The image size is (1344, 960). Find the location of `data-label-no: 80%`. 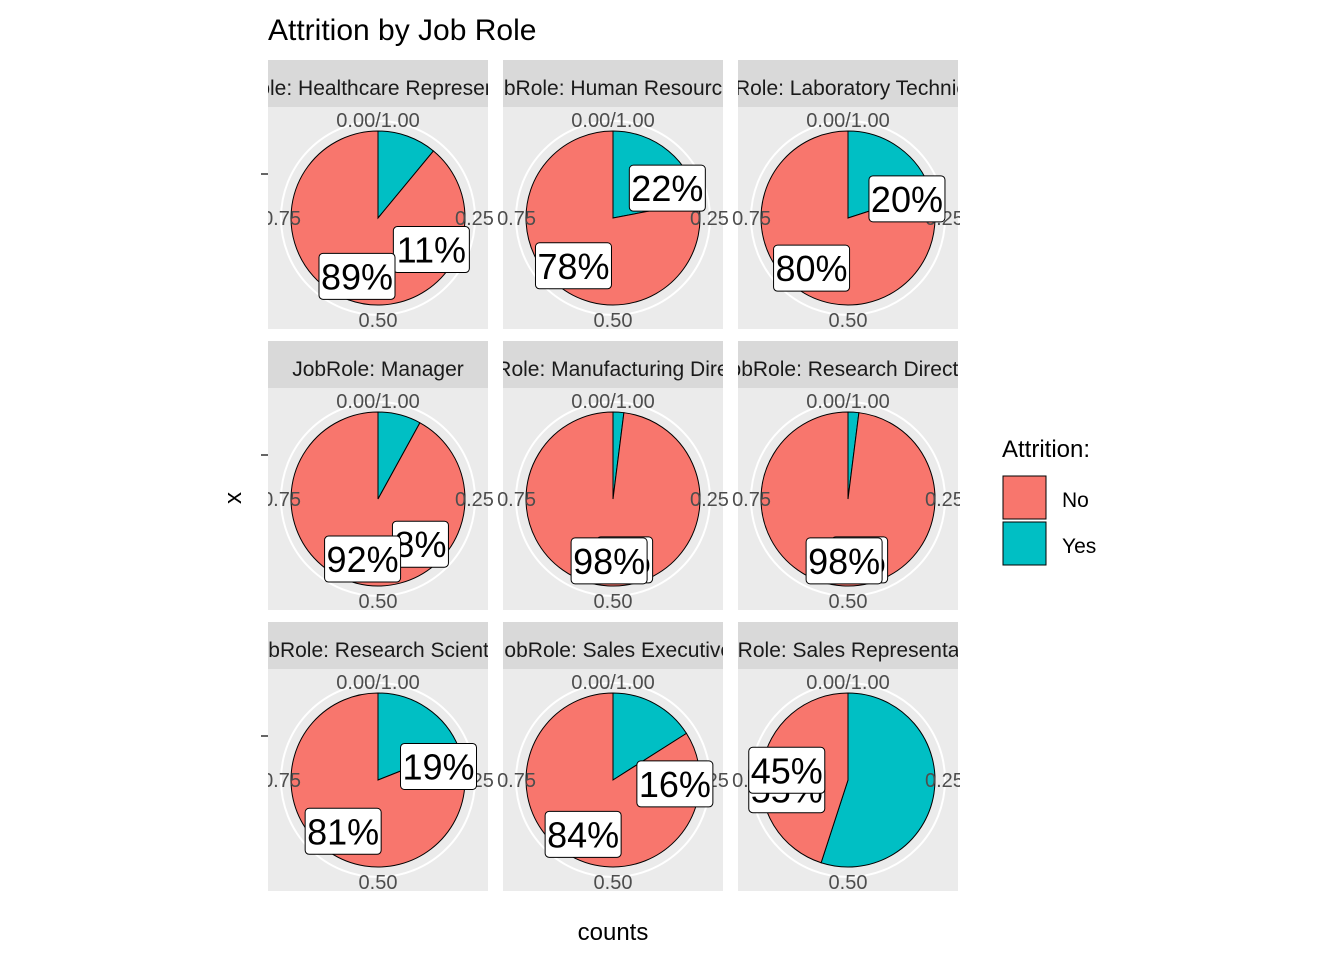

data-label-no: 80% is located at coordinates (812, 268).